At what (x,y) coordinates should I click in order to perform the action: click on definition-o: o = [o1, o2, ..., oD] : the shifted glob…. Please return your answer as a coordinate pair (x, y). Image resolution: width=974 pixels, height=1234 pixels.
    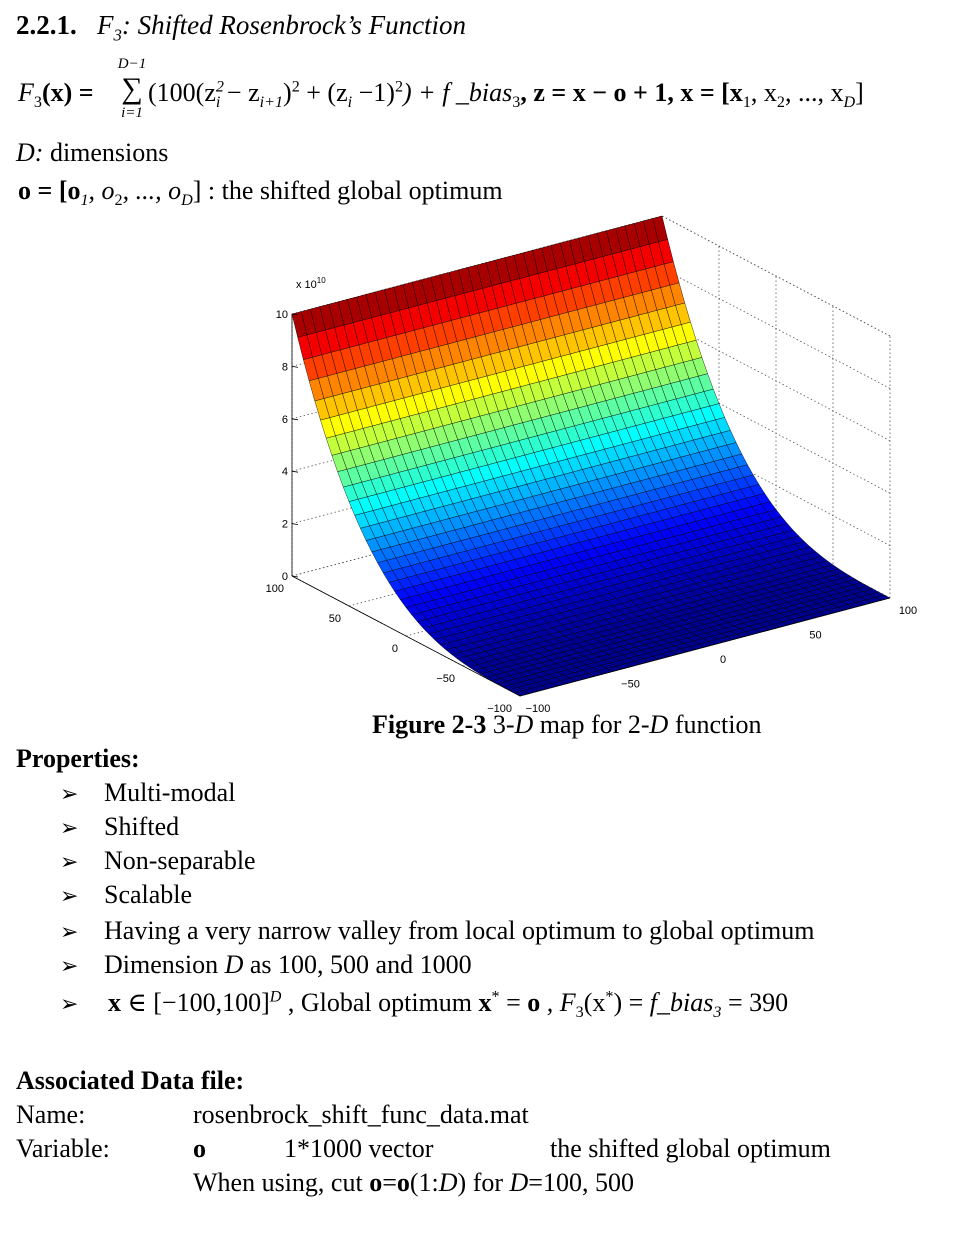
    Looking at the image, I should click on (260, 193).